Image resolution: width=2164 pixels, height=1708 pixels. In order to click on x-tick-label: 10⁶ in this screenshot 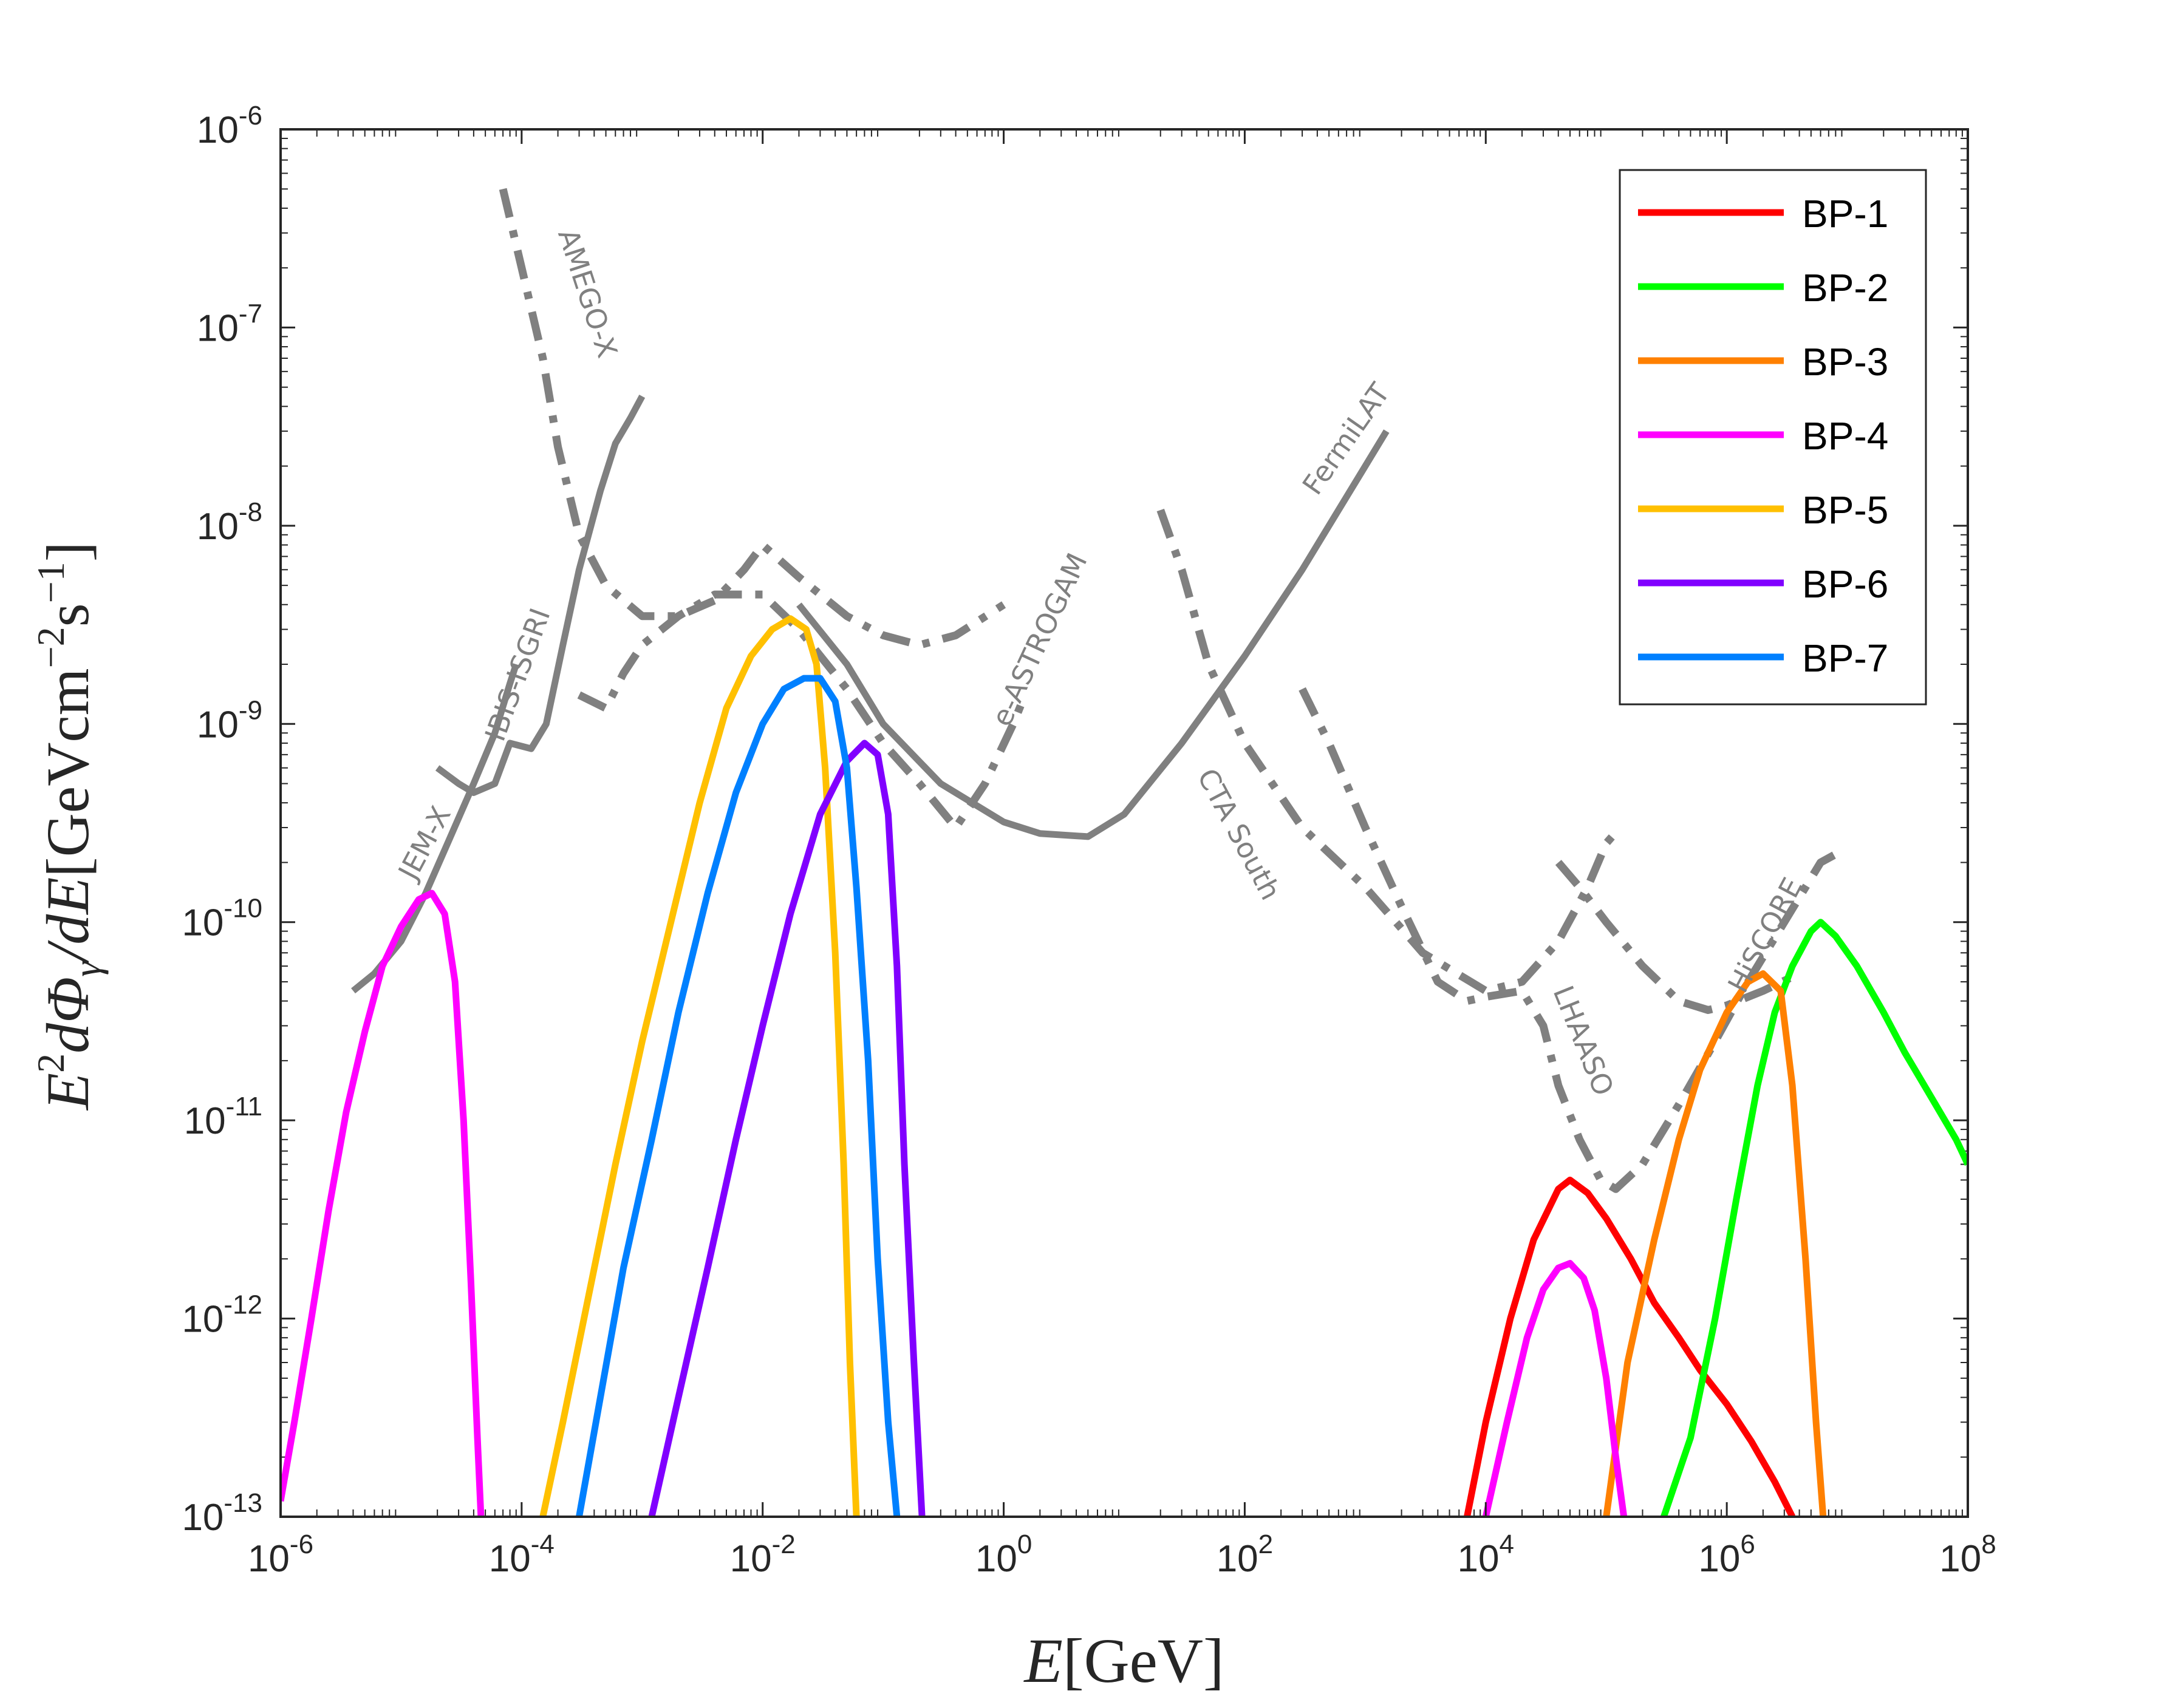, I will do `click(1726, 1554)`.